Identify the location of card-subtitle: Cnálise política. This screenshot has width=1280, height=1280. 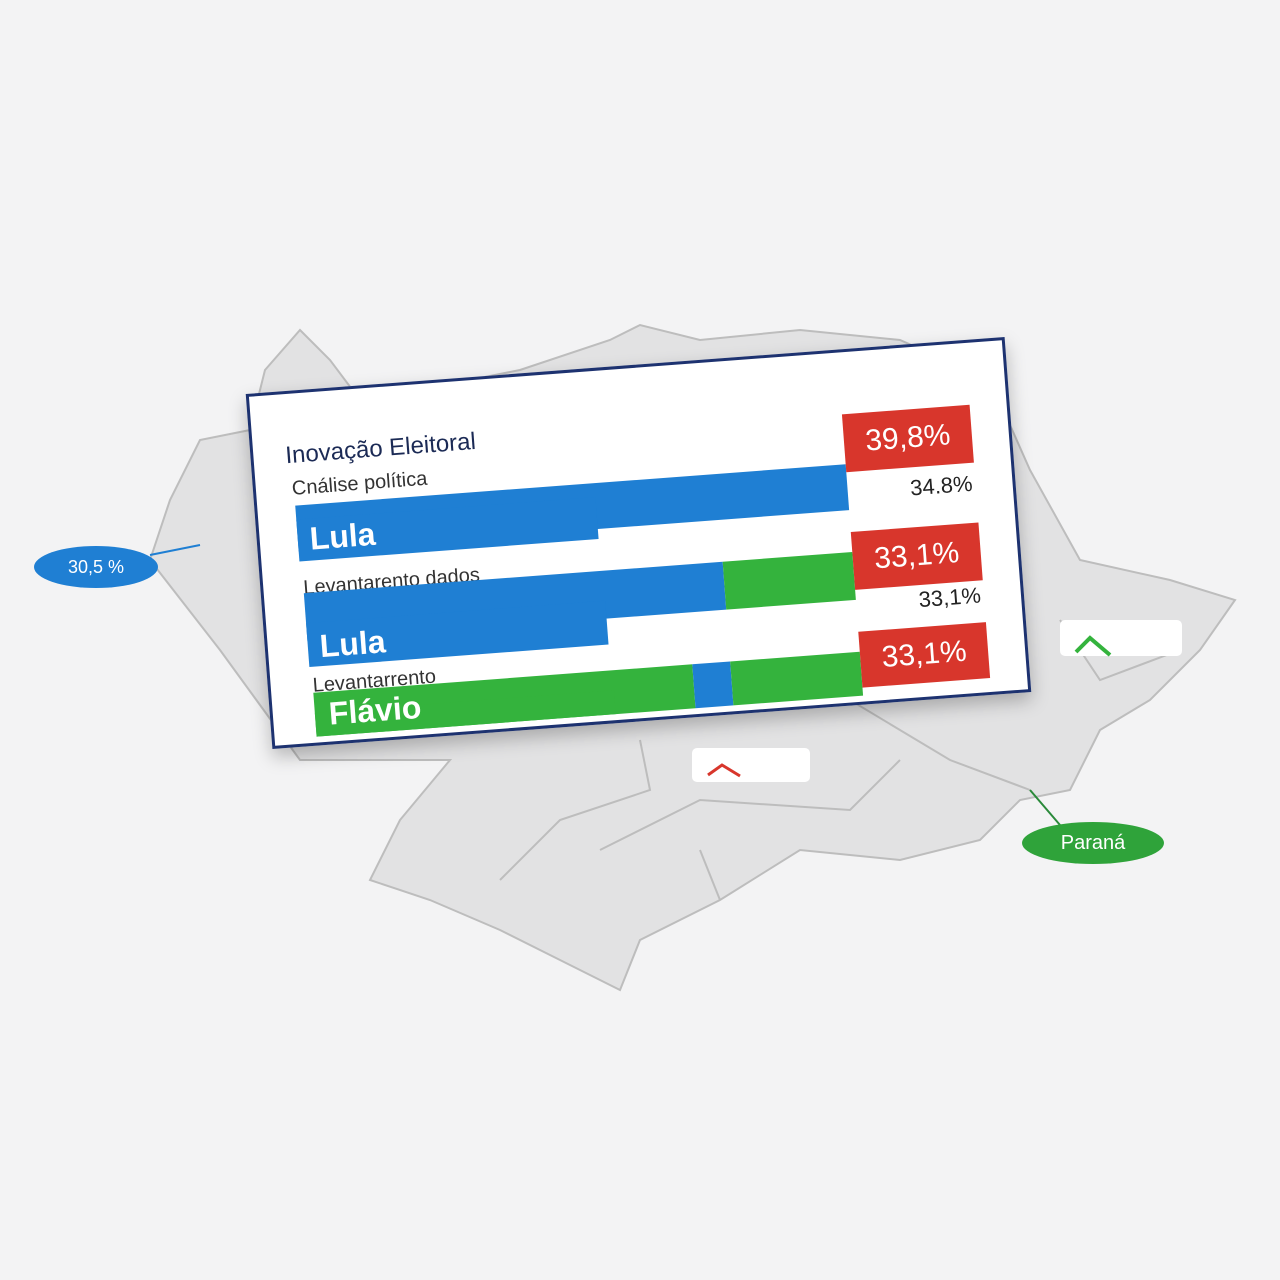
(360, 483).